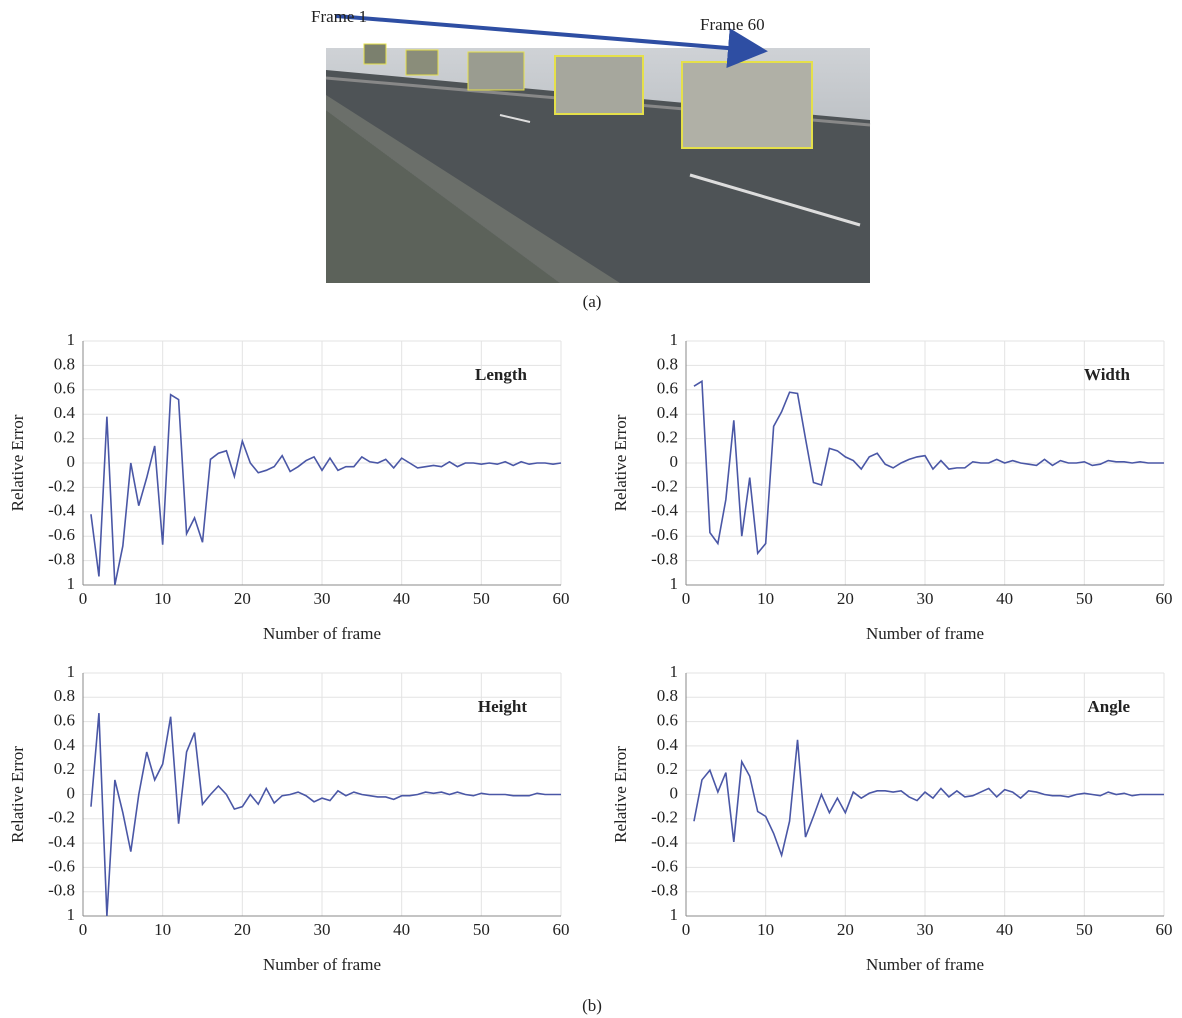 The height and width of the screenshot is (1018, 1182). I want to click on chart-title: Height, so click(502, 706).